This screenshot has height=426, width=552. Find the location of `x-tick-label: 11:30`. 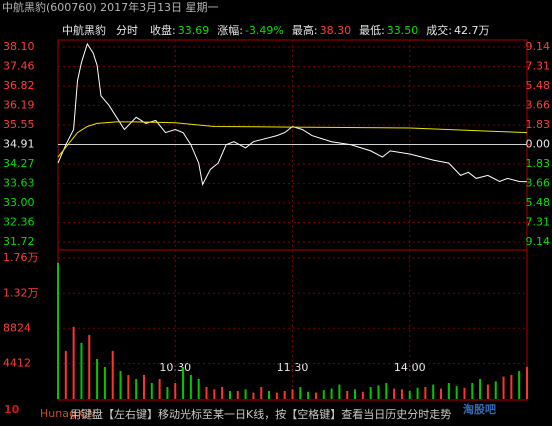

x-tick-label: 11:30 is located at coordinates (293, 367).